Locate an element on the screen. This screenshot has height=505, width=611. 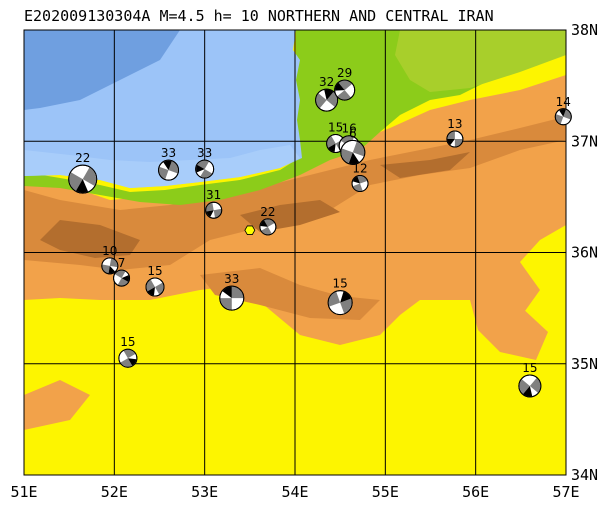
lon-tick-label: 54E is located at coordinates (294, 492).